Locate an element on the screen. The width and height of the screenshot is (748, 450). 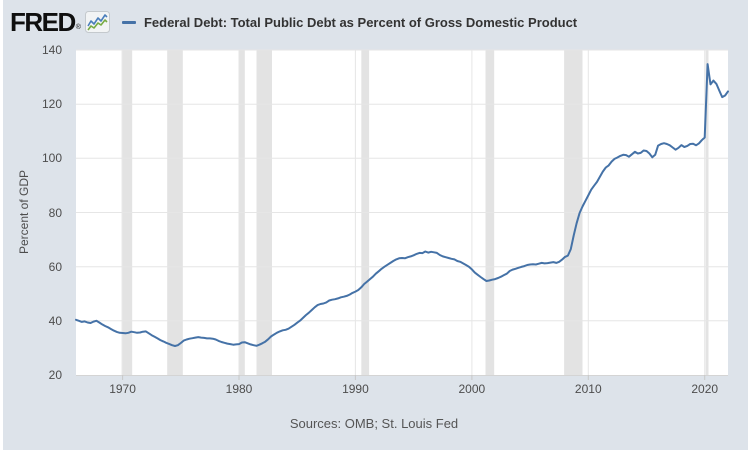
legend-line-marker is located at coordinates (128, 22).